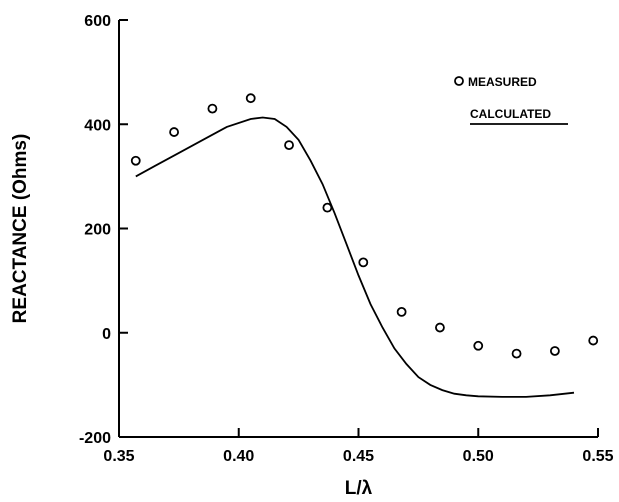  What do you see at coordinates (510, 114) in the screenshot?
I see `legend-calculated-label: CALCULATED` at bounding box center [510, 114].